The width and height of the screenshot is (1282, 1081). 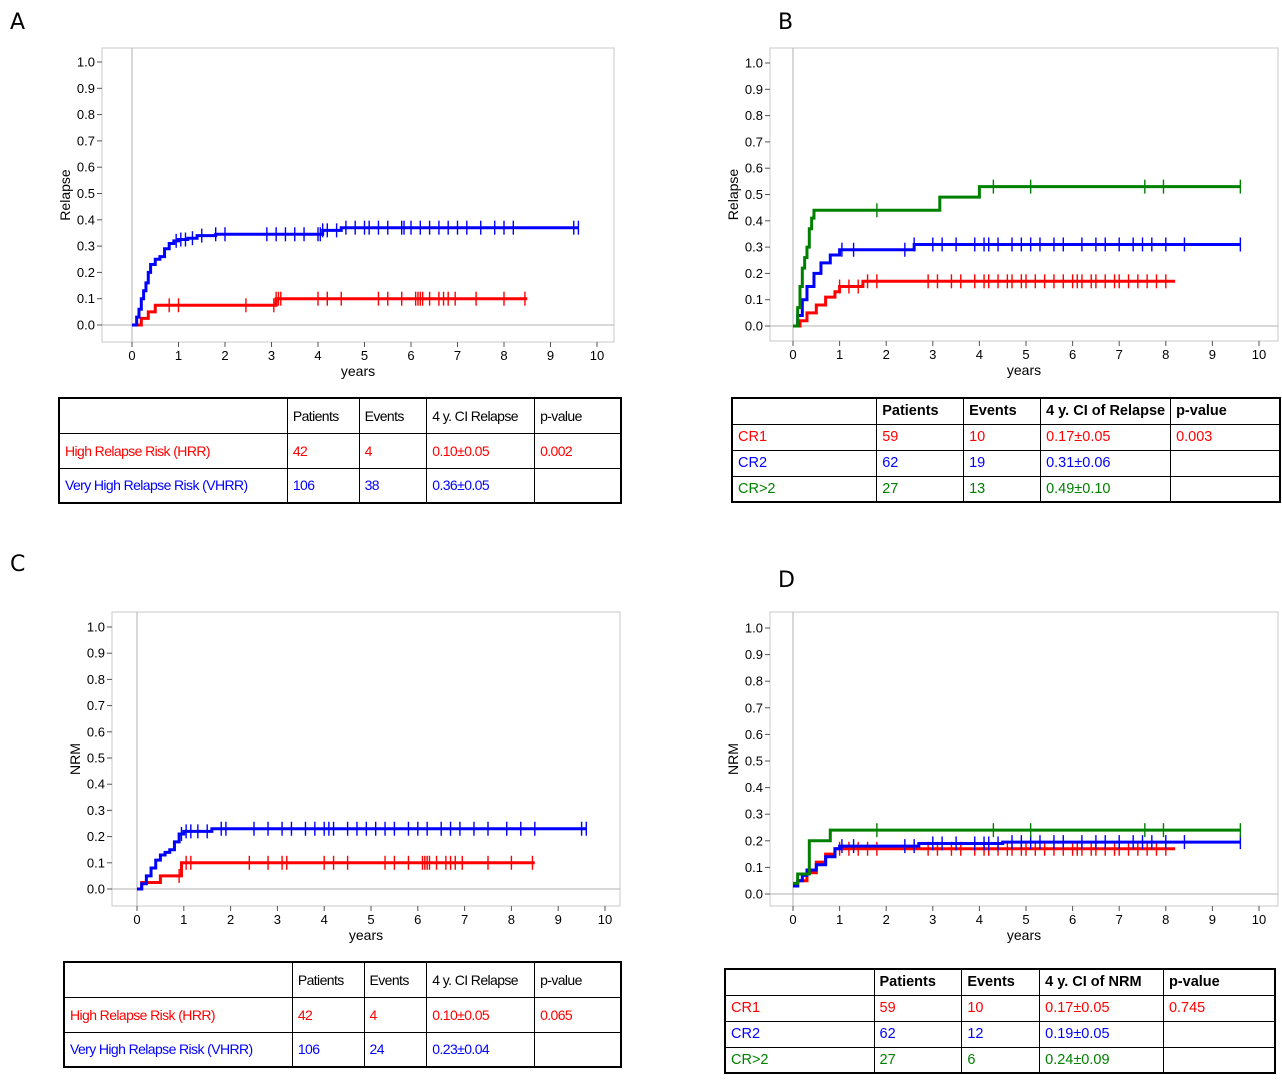 I want to click on row-events: 19, so click(x=1002, y=463).